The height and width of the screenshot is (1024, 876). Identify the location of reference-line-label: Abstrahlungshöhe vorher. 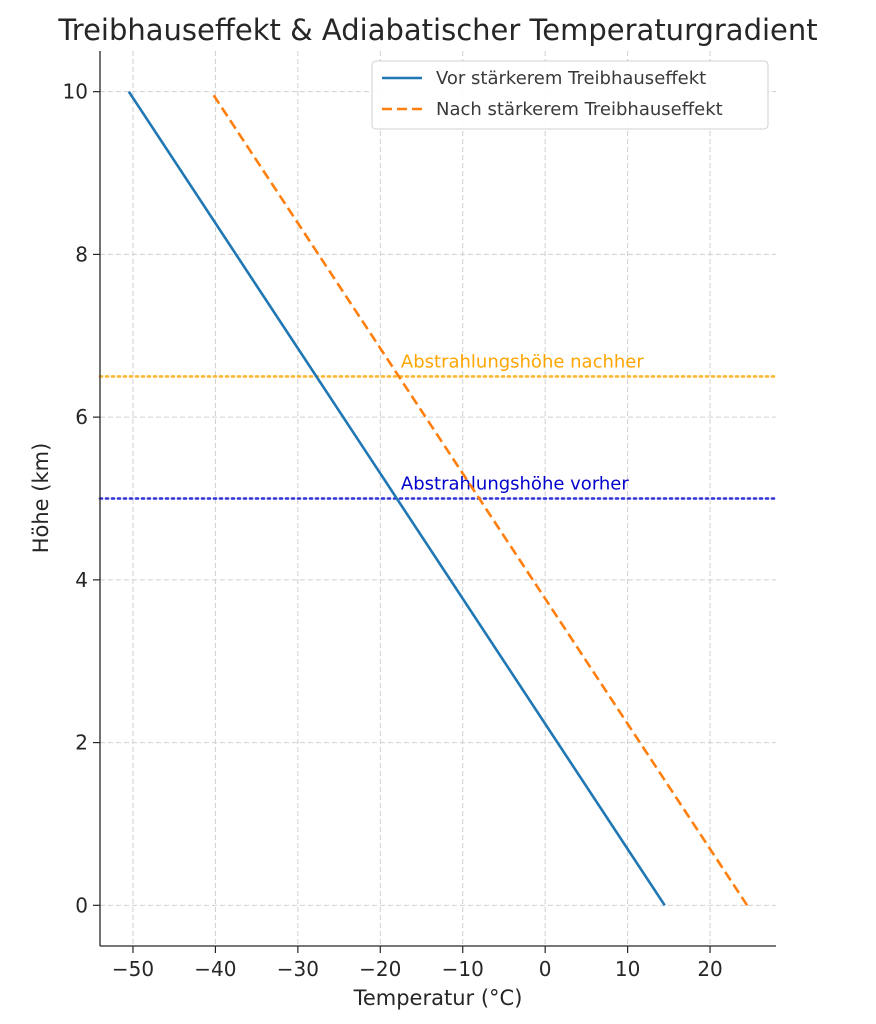
(515, 484).